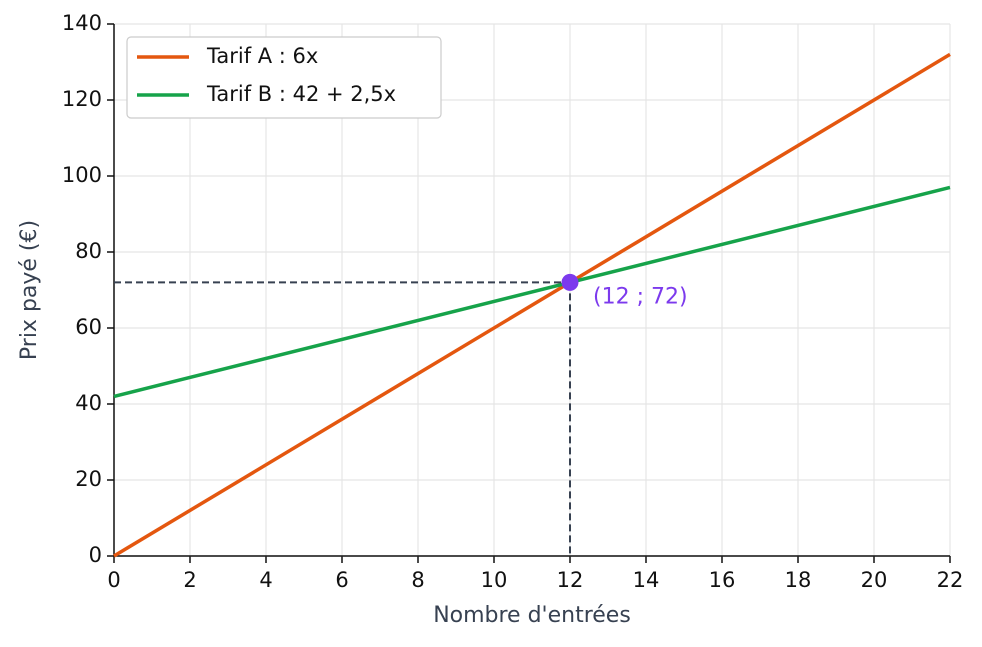 The height and width of the screenshot is (647, 982). I want to click on x-tick-label: 14, so click(646, 580).